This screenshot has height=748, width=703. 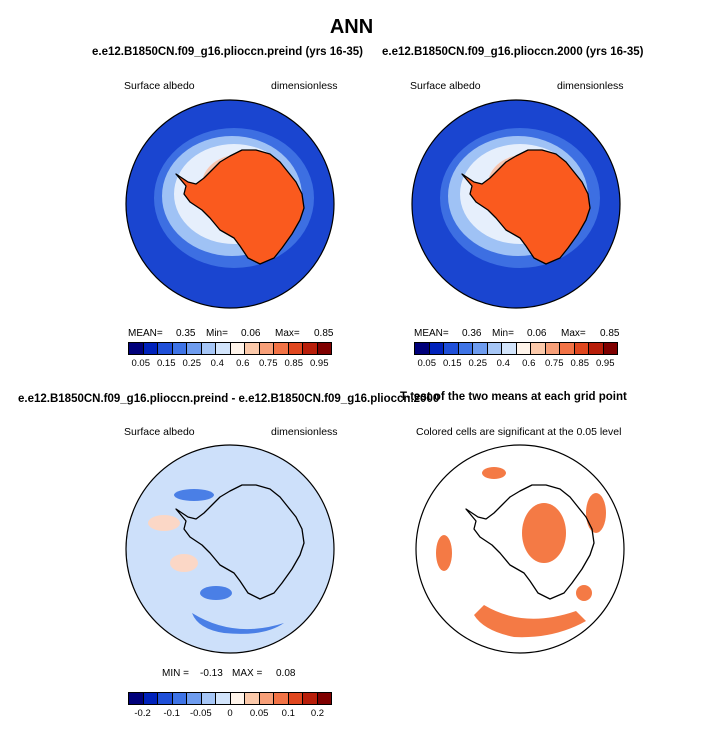 I want to click on stat-max-label: MAX =, so click(x=247, y=673).